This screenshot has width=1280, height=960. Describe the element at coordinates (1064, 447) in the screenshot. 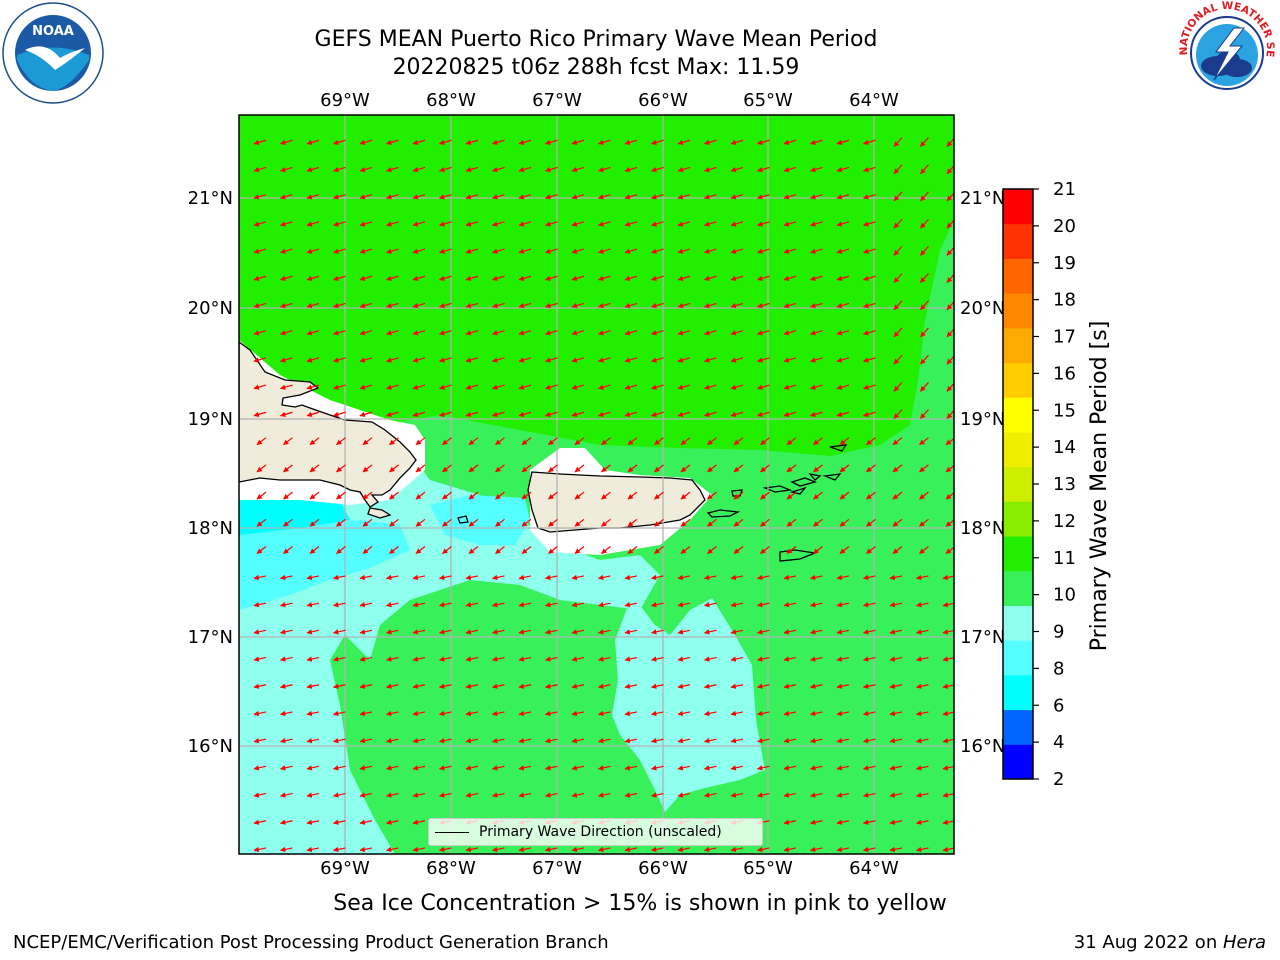

I see `colorbar-tick-label: 14` at that location.